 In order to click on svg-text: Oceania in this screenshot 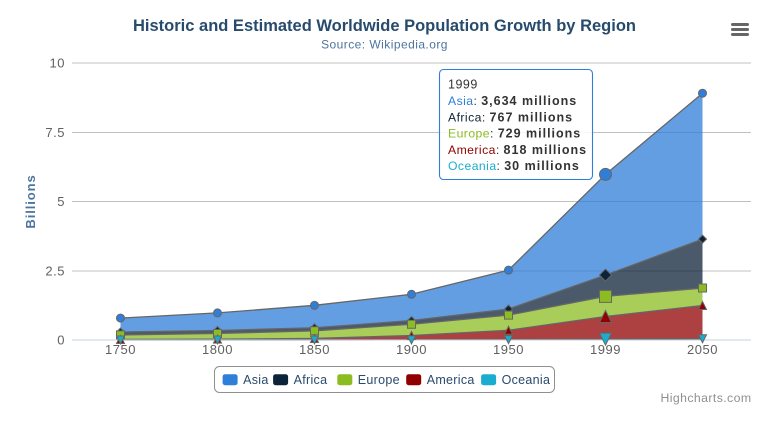, I will do `click(526, 380)`.